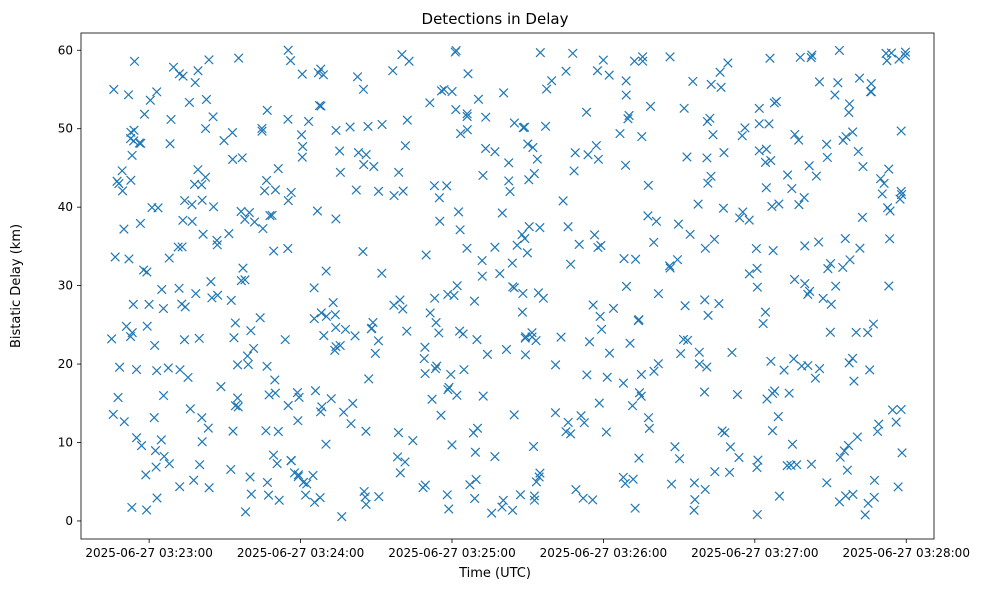  I want to click on y-tick-label: 30, so click(65, 286).